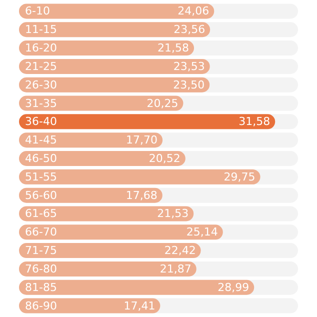 The height and width of the screenshot is (317, 317). I want to click on y-tick-label: 86-90, so click(41, 305).